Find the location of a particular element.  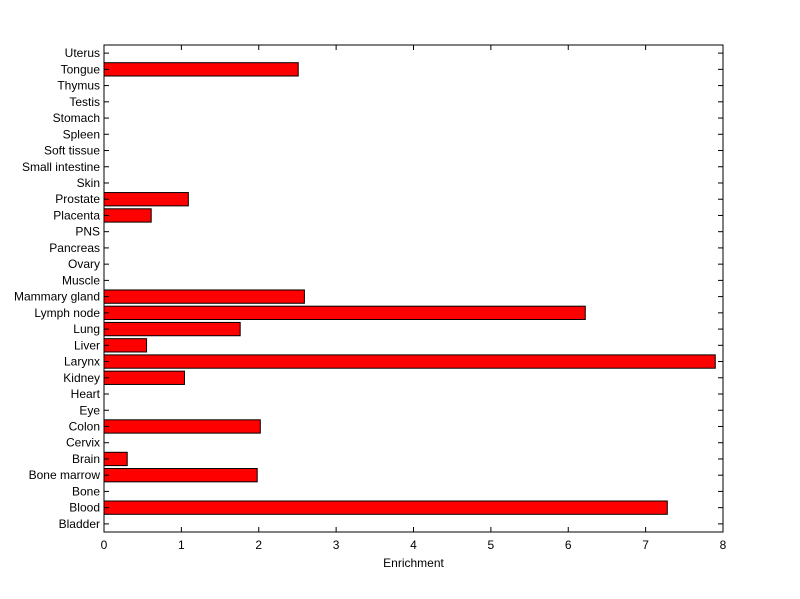

bar-tongue is located at coordinates (201, 69).